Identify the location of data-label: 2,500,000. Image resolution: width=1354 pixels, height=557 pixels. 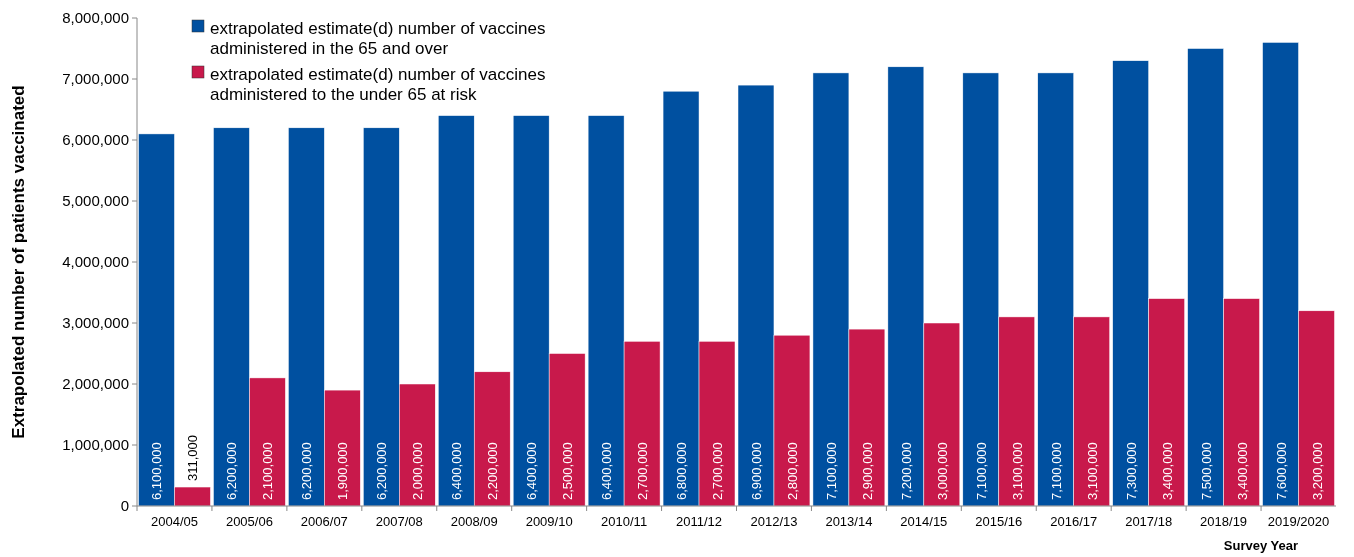
(568, 471).